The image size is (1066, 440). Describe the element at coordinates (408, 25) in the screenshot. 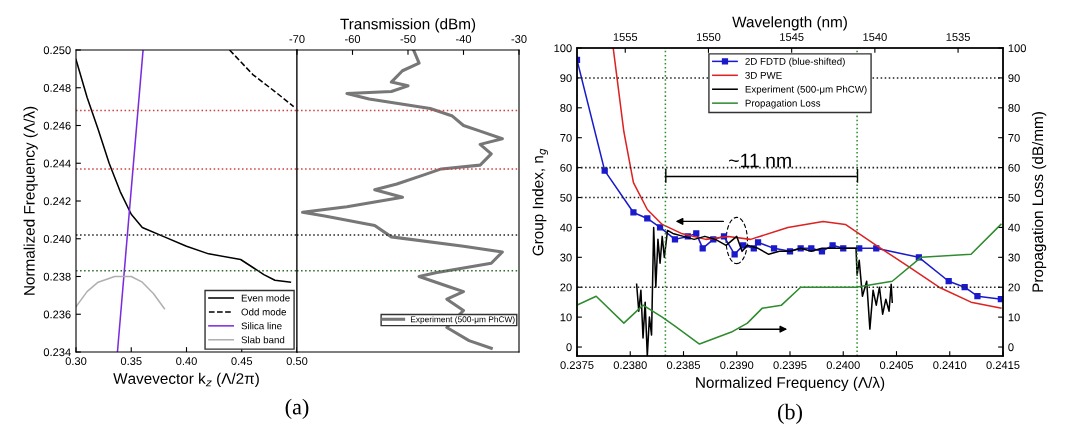

I see `x-axis-title: Transmission (dBm)` at that location.